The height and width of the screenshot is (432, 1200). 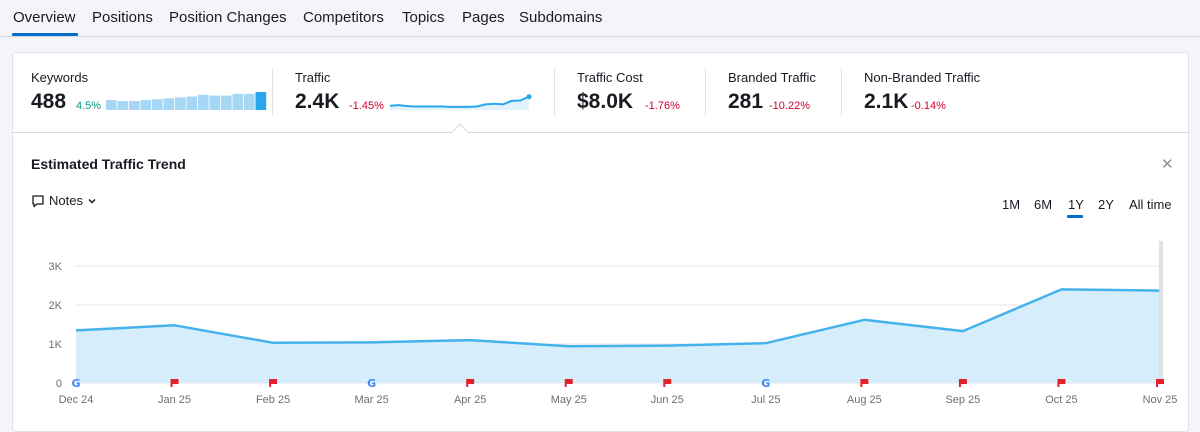 I want to click on non-branded-delta: -0.14%, so click(x=928, y=106).